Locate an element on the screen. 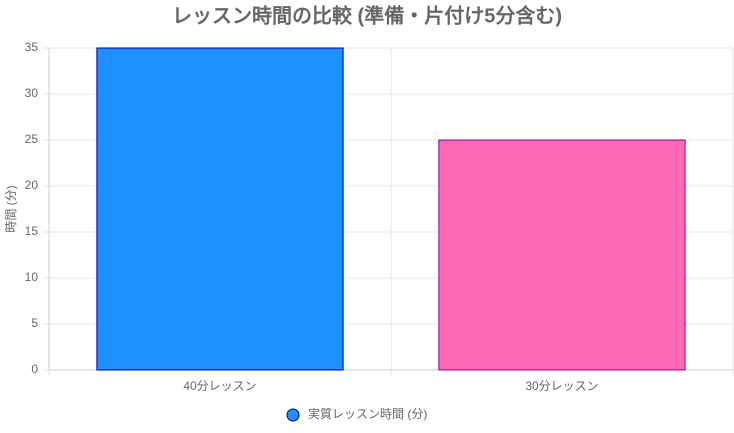  y-tick-label: 10 is located at coordinates (32, 277).